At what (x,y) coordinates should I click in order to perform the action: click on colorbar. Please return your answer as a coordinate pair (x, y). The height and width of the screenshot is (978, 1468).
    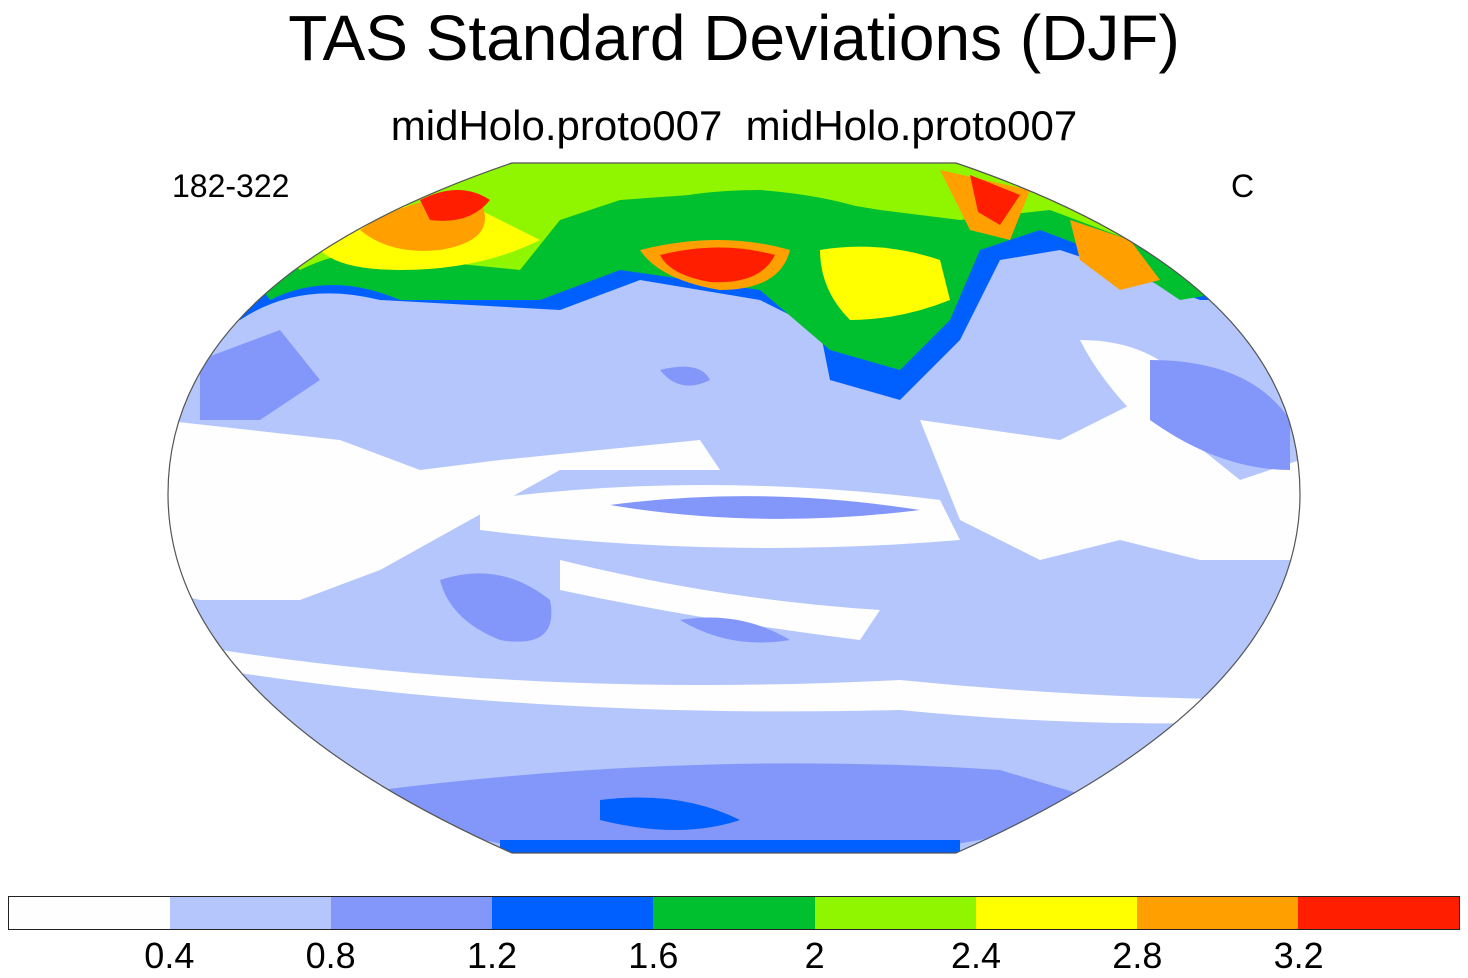
    Looking at the image, I should click on (734, 913).